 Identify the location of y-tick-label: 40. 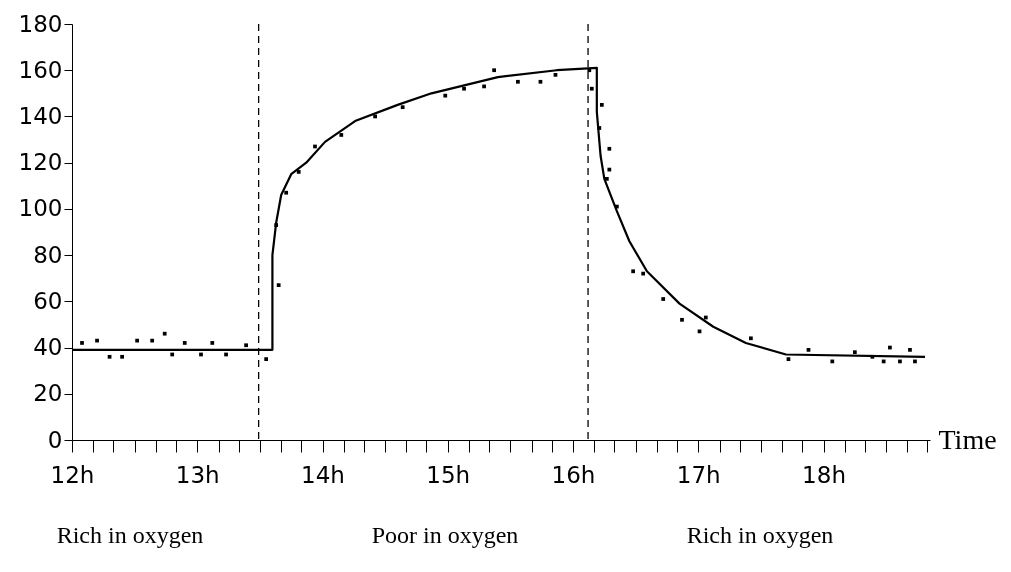
(48, 347).